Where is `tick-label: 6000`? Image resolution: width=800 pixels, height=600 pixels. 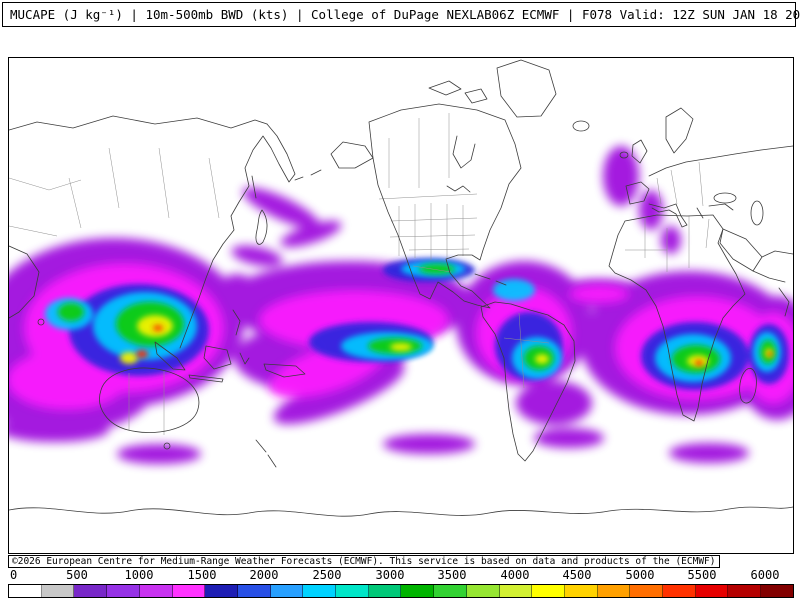
tick-label: 6000 is located at coordinates (765, 575).